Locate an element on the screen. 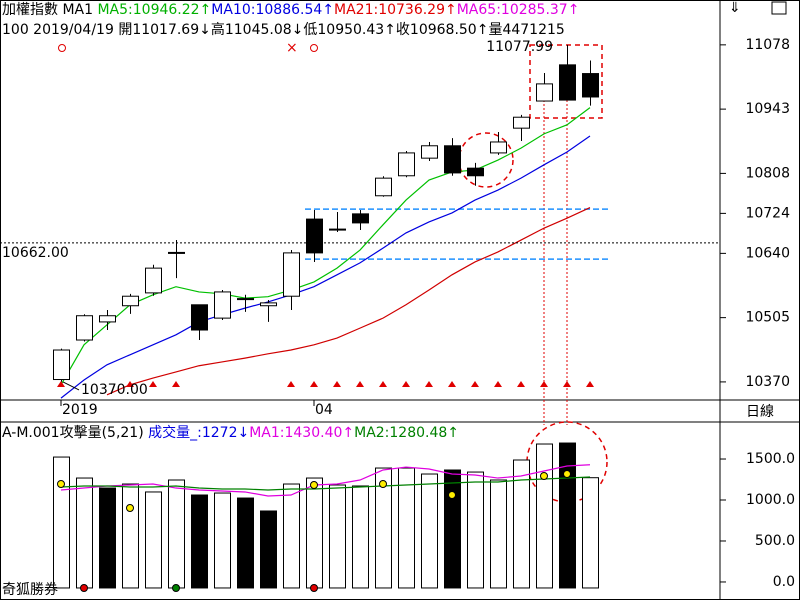 The width and height of the screenshot is (800, 600). header-segment: MA1:1430.40↑ is located at coordinates (301, 433).